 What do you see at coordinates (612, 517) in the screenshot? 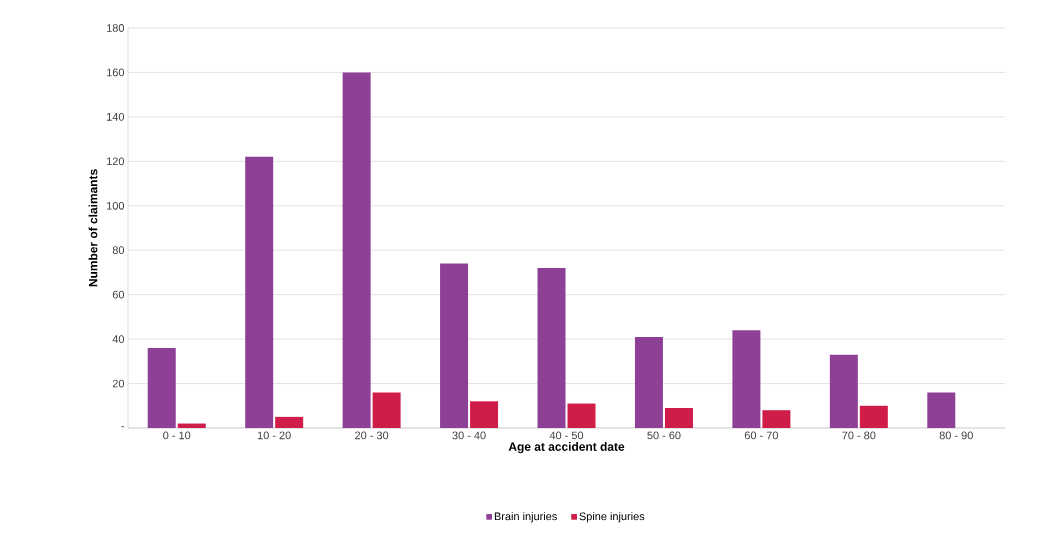
I see `legend-label: Spine injuries` at bounding box center [612, 517].